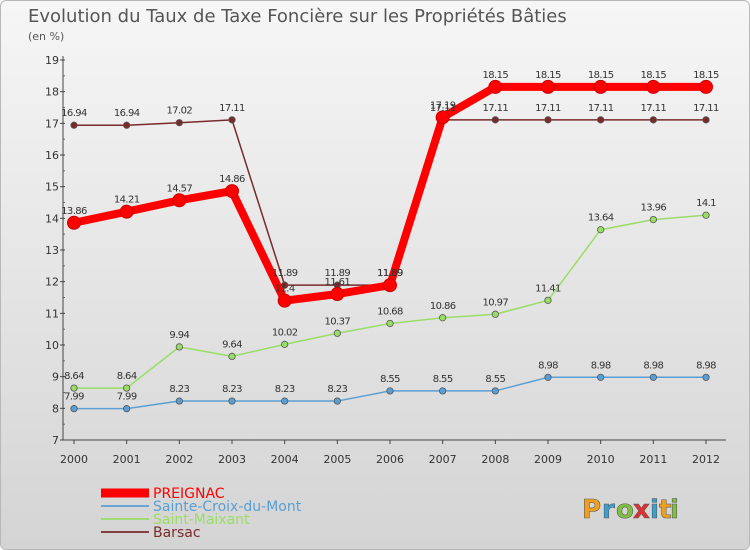 This screenshot has height=550, width=750. I want to click on y-tick-label: 11, so click(52, 313).